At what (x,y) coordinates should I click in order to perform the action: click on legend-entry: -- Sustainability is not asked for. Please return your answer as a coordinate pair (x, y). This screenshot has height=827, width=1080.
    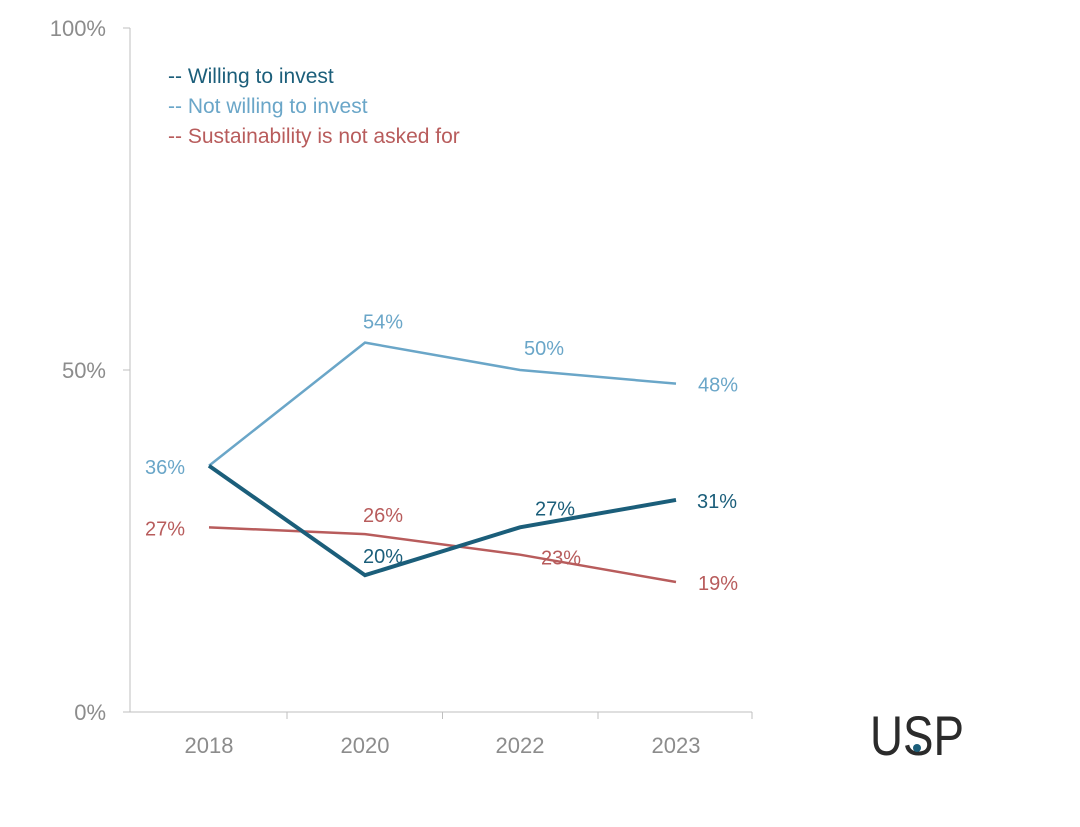
    Looking at the image, I should click on (314, 136).